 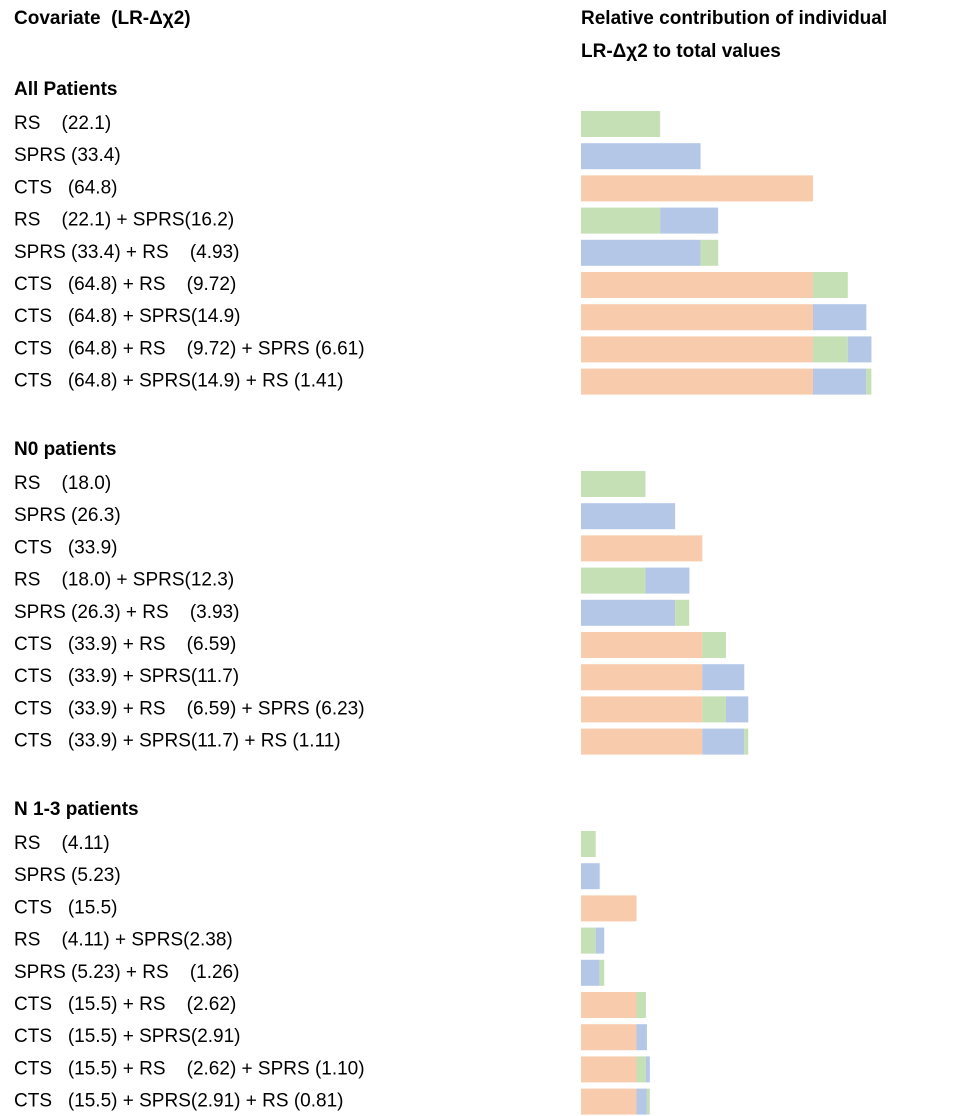 What do you see at coordinates (123, 940) in the screenshot?
I see `row-label: RS (4.11) + SPRS(2.38)` at bounding box center [123, 940].